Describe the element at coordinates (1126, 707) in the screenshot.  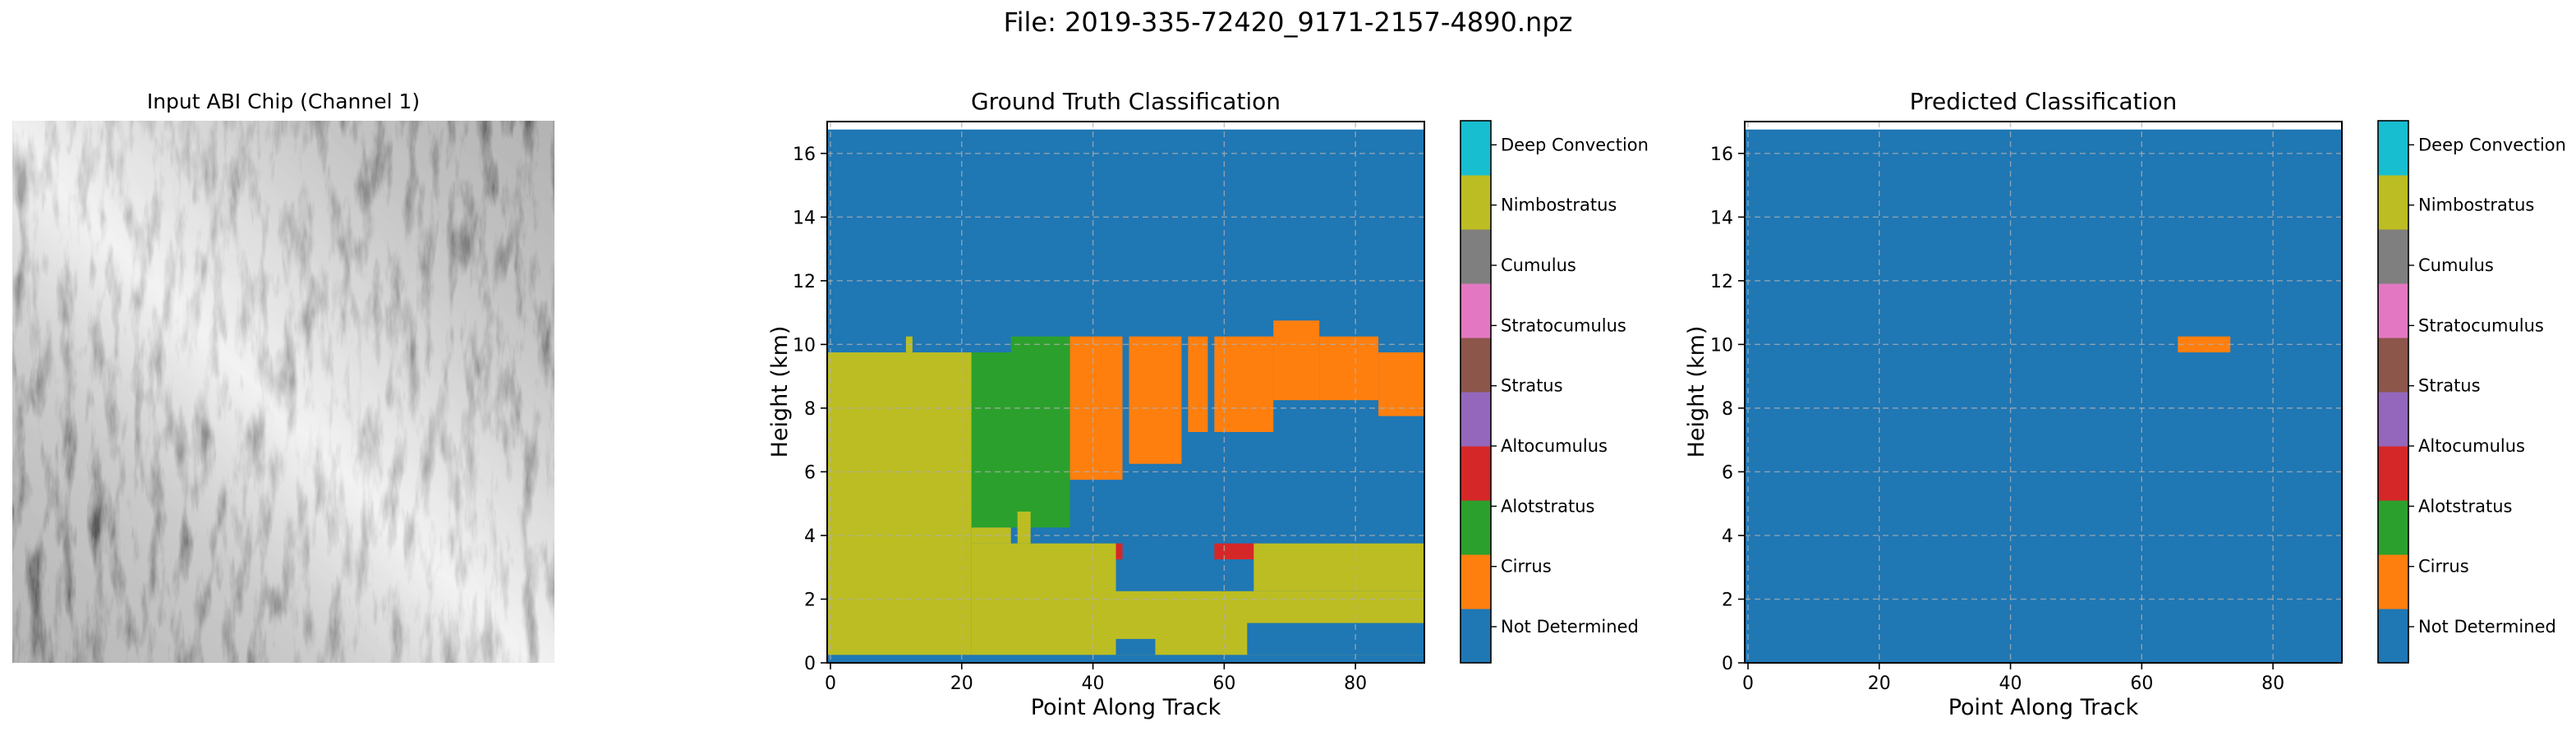
I see `ground-truth-xlabel: Point Along Track` at that location.